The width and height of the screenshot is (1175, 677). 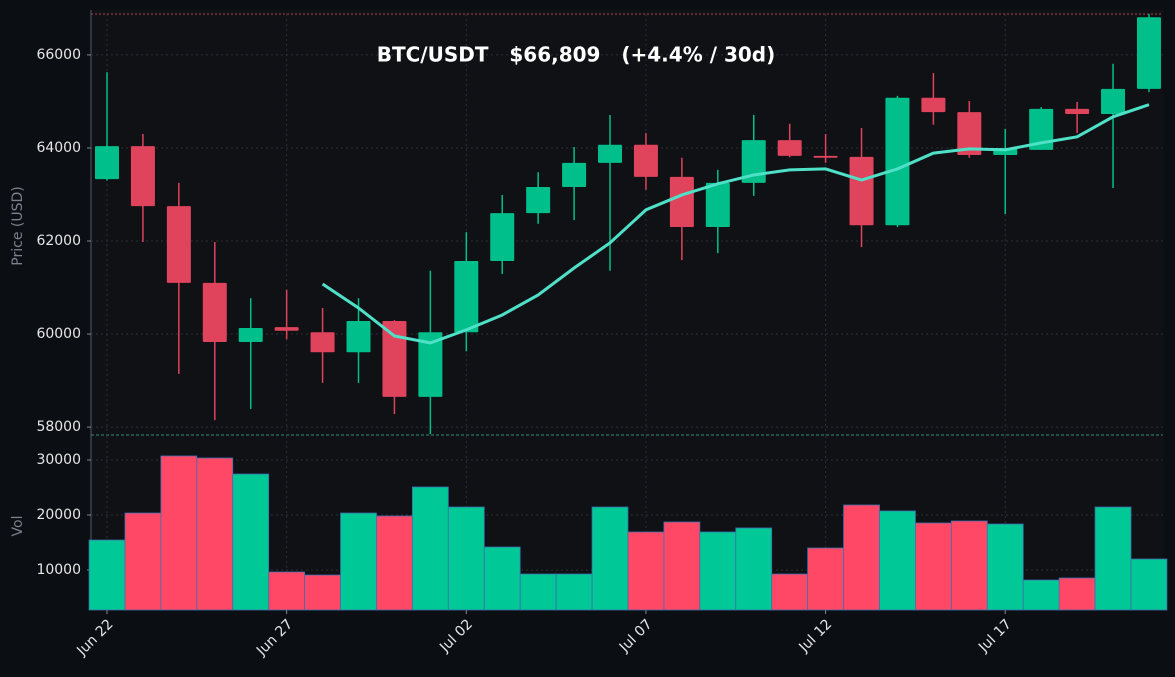 I want to click on volume-tick-label: 30000, so click(x=58, y=460).